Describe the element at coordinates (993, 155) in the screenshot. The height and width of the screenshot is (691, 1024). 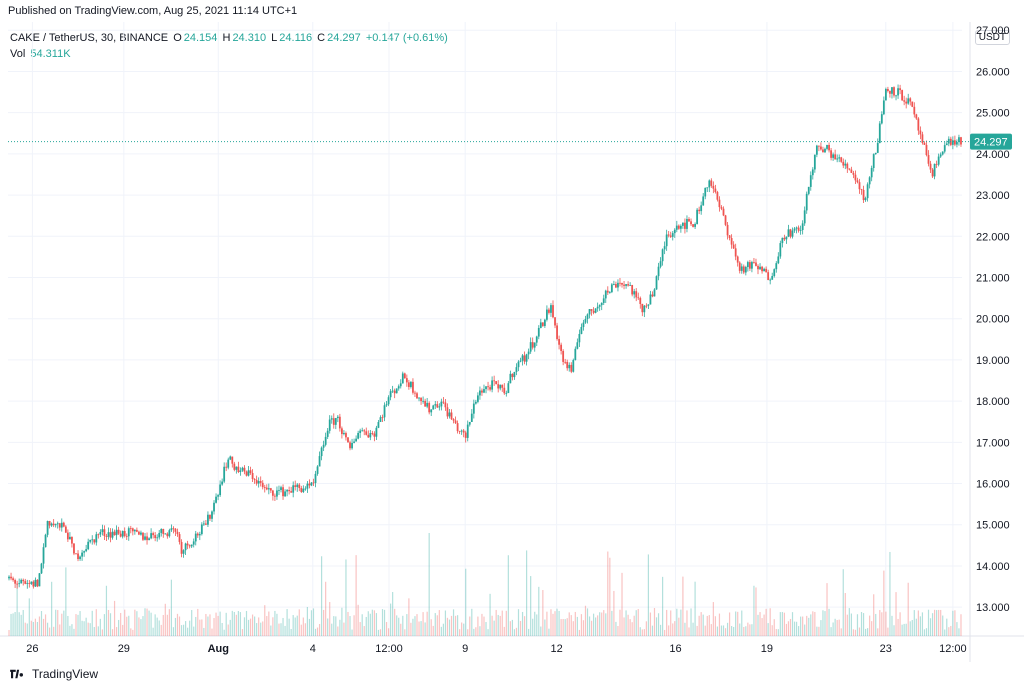
I see `y-tick-label: 24.000` at that location.